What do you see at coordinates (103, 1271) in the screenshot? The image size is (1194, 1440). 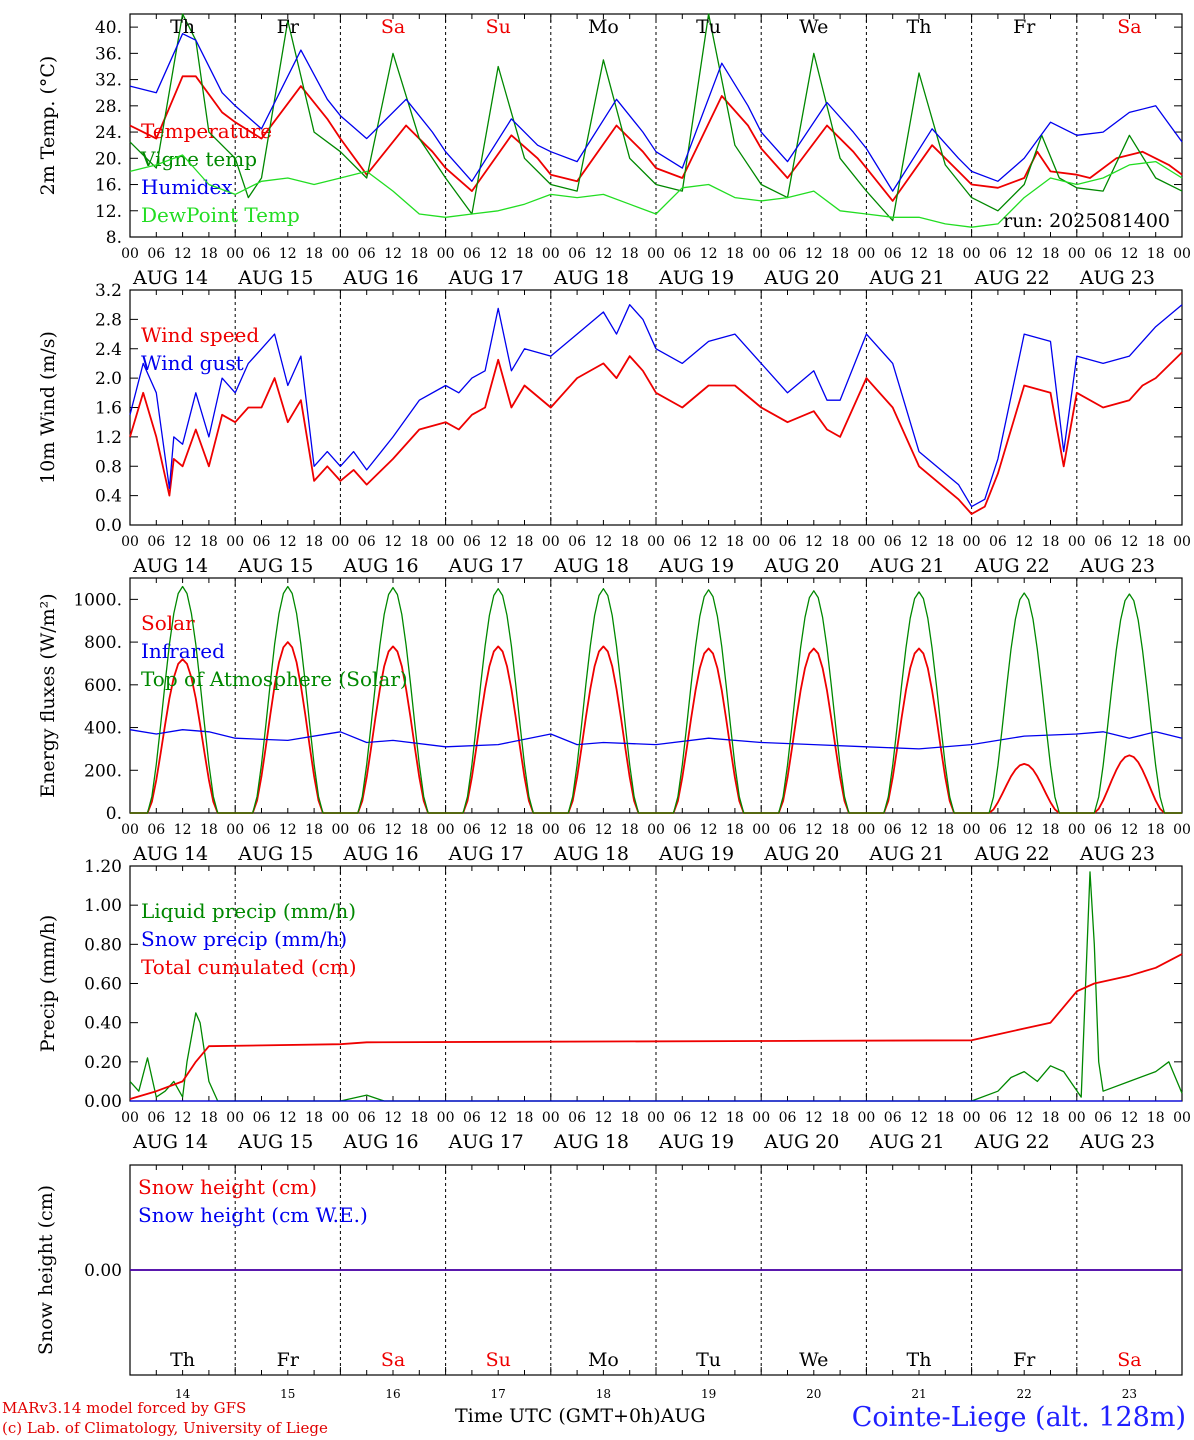 I see `y-tick-label: 0.00` at bounding box center [103, 1271].